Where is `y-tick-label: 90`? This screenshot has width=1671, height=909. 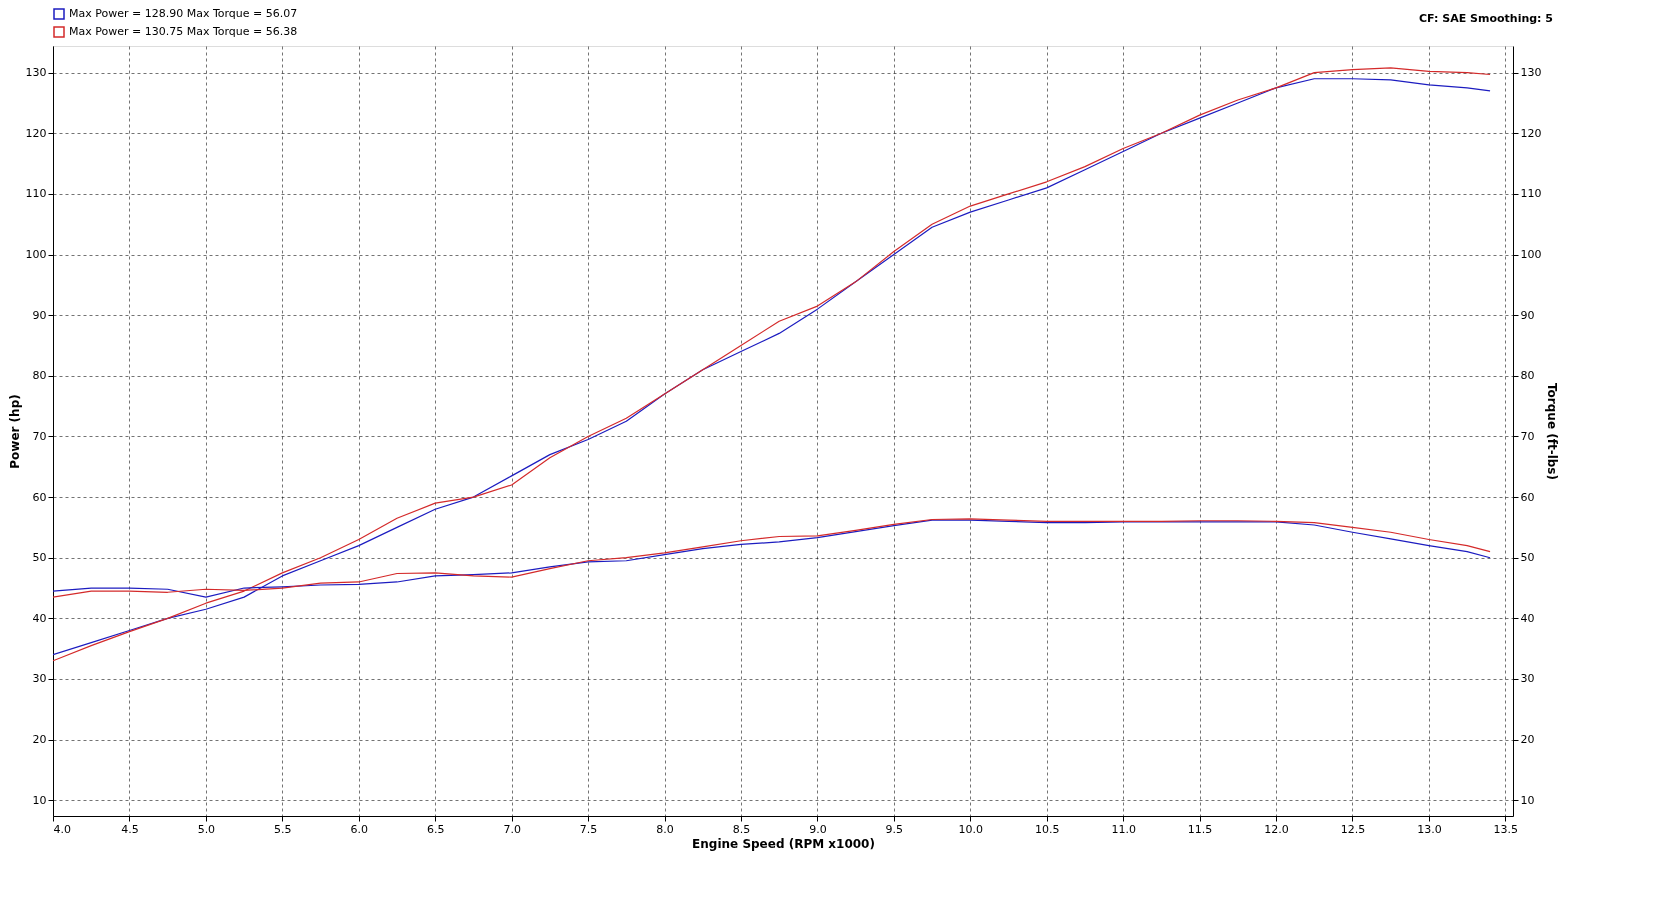 y-tick-label: 90 is located at coordinates (39, 315).